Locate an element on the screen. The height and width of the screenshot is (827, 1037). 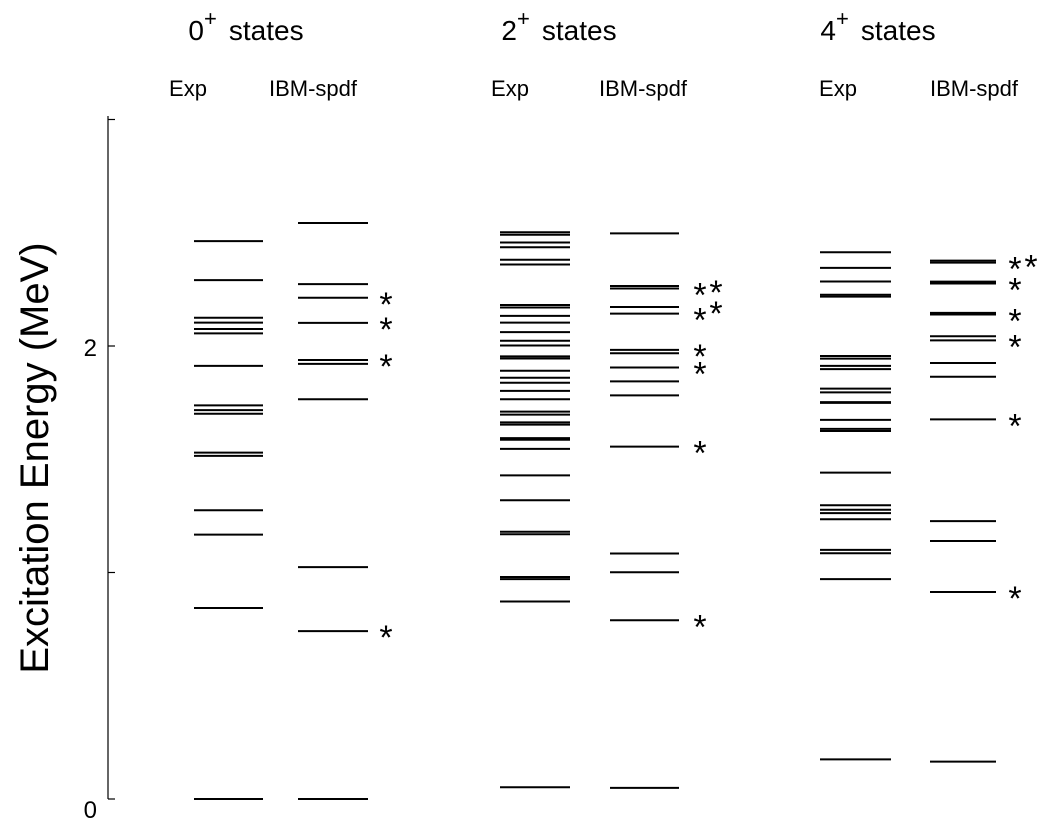
y-tick-label: 2 is located at coordinates (90, 348).